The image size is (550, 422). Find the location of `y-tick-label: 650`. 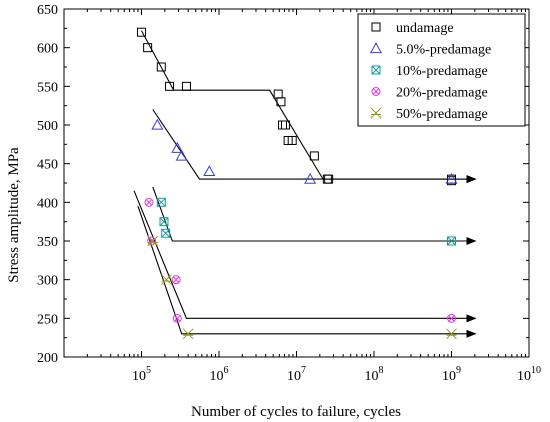

y-tick-label: 650 is located at coordinates (47, 10).